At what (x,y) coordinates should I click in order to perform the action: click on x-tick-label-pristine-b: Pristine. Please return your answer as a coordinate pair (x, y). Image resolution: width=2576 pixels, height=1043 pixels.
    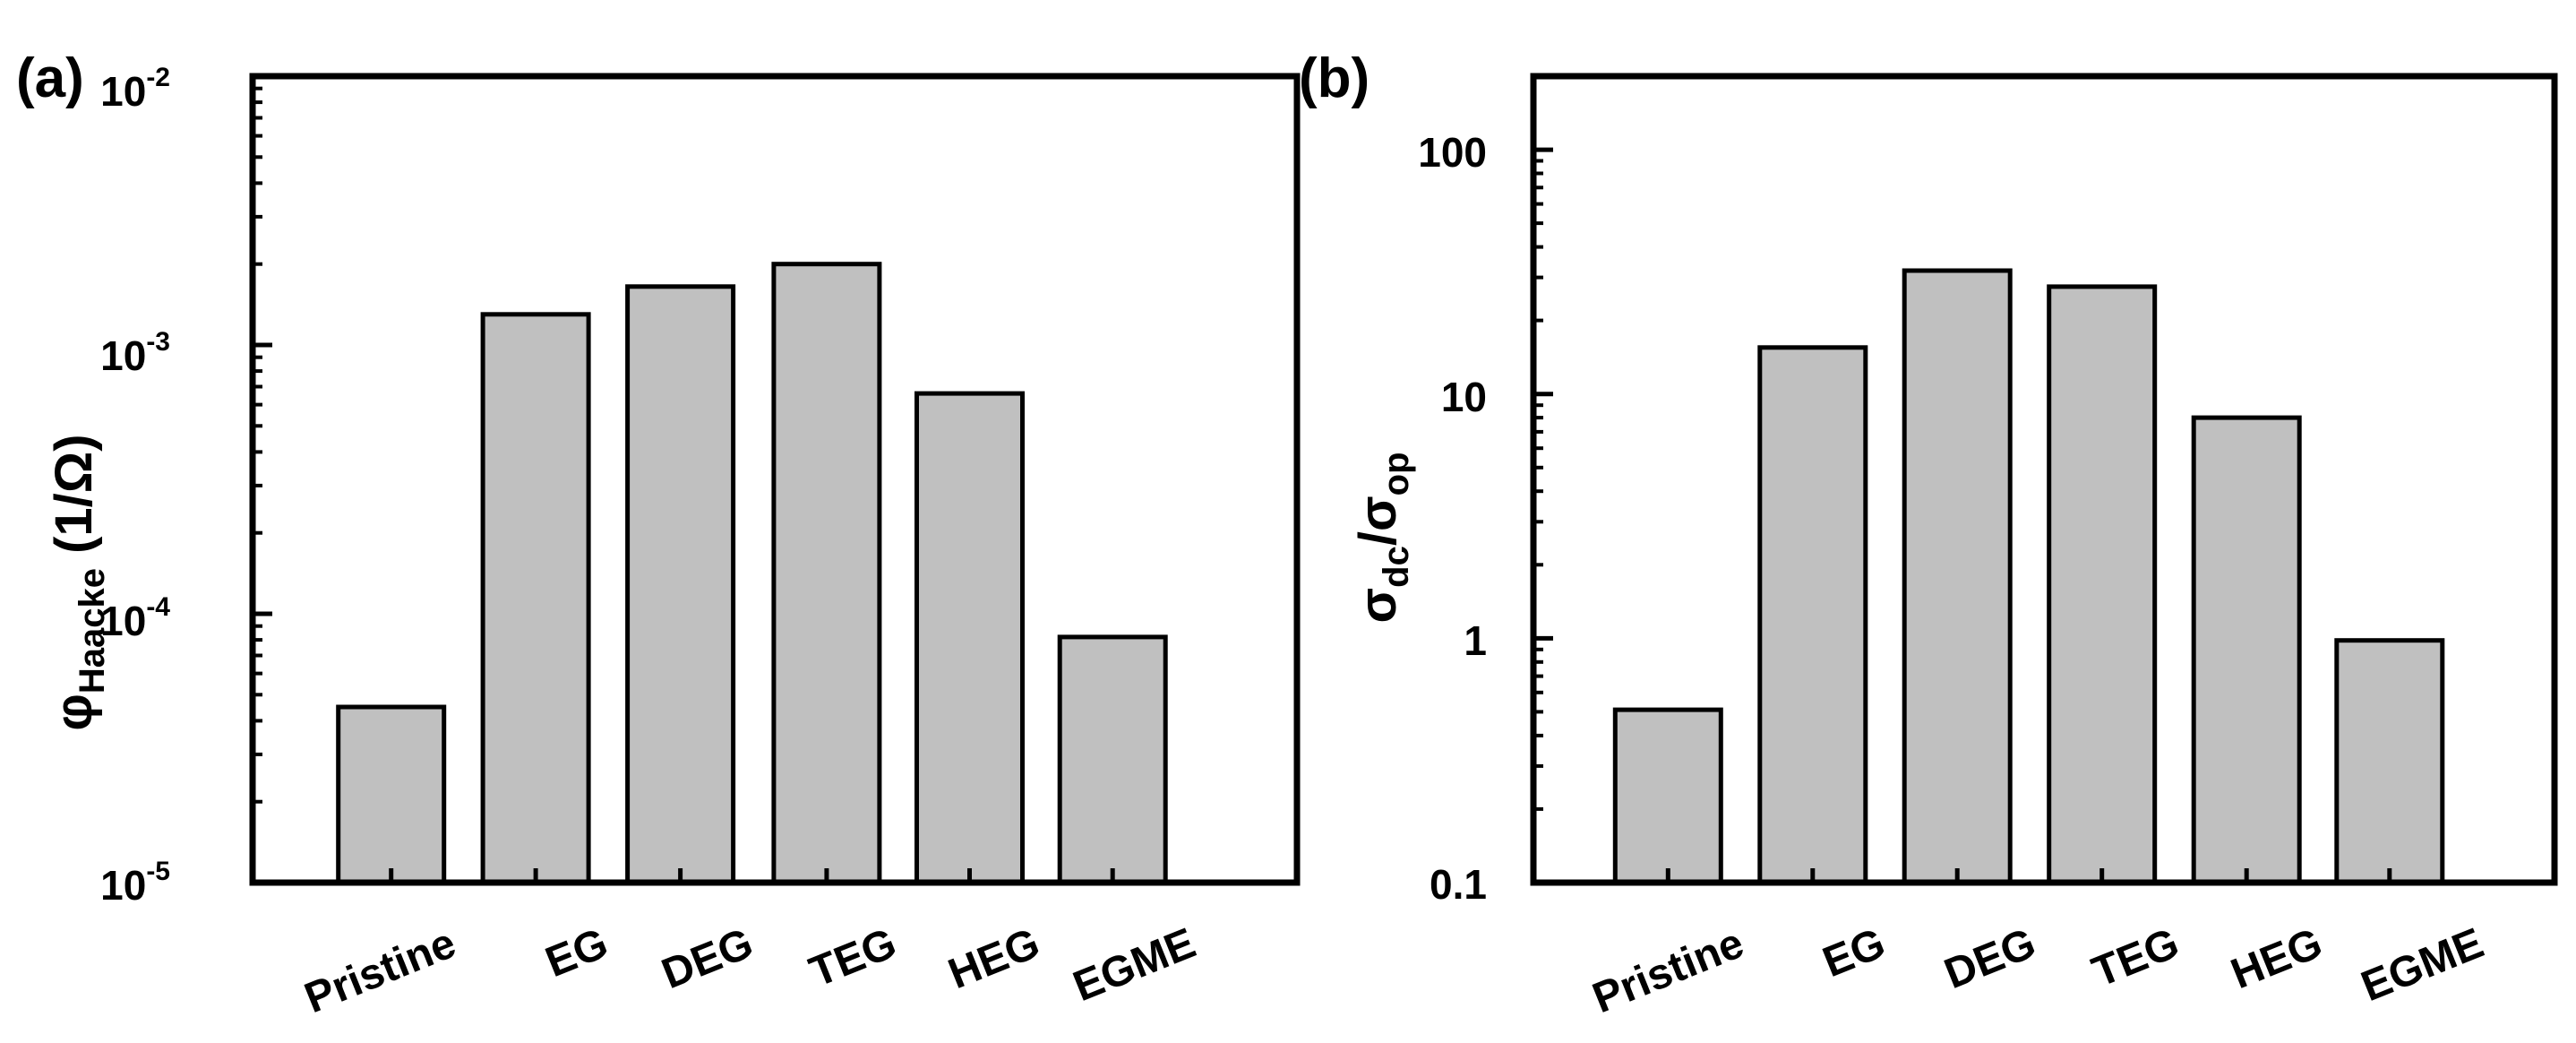
    Looking at the image, I should click on (1668, 971).